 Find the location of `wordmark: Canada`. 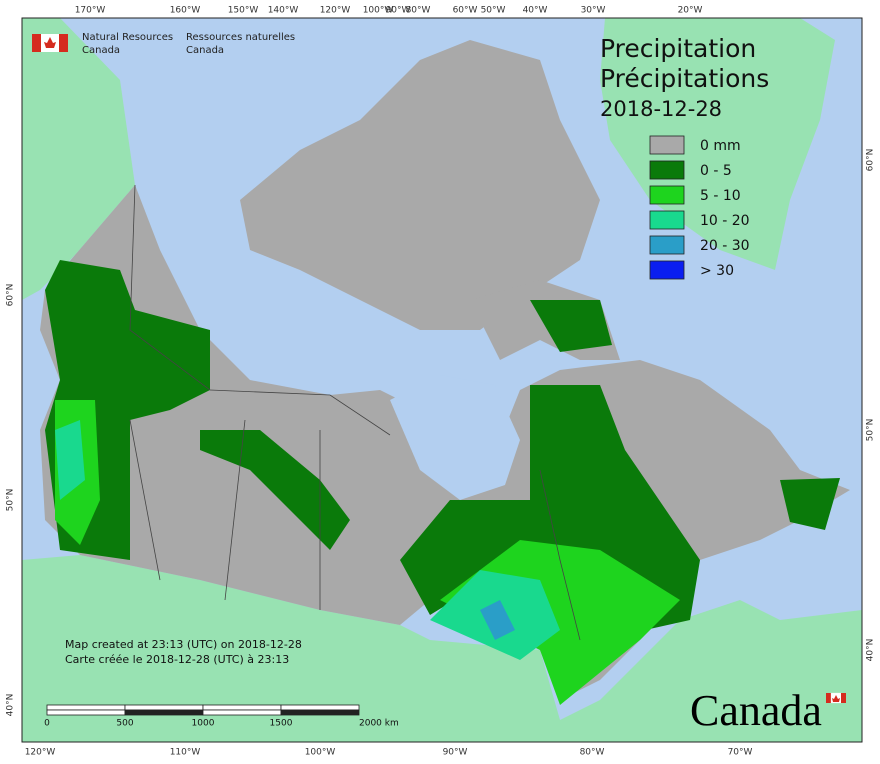

wordmark: Canada is located at coordinates (756, 710).